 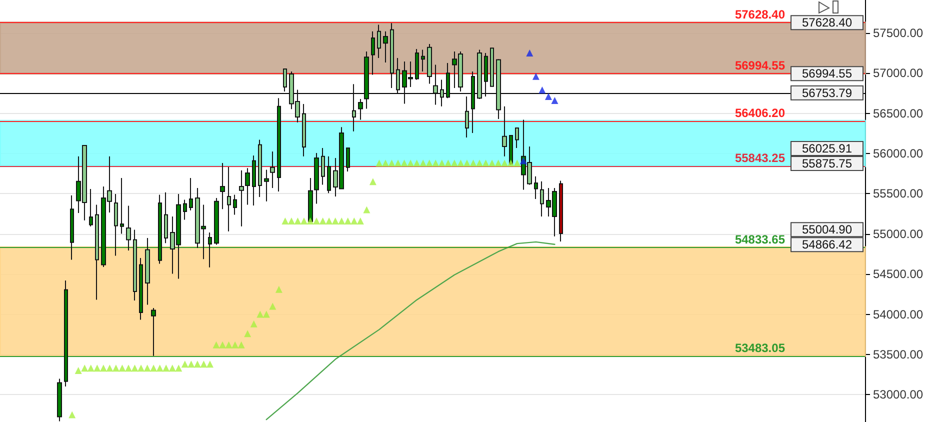 I want to click on y-tick-label: 53000.00, so click(x=898, y=395).